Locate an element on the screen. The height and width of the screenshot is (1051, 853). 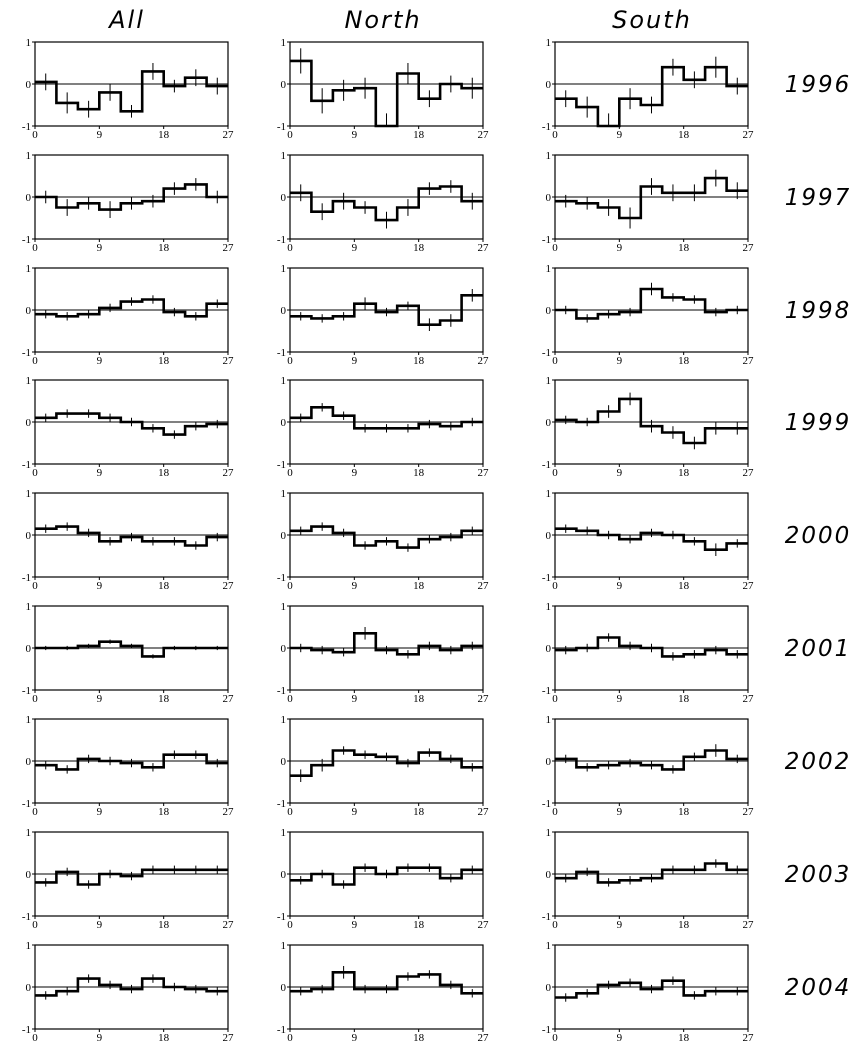
panel-north-1997: 10-10 9 18 27 is located at coordinates (383, 202).